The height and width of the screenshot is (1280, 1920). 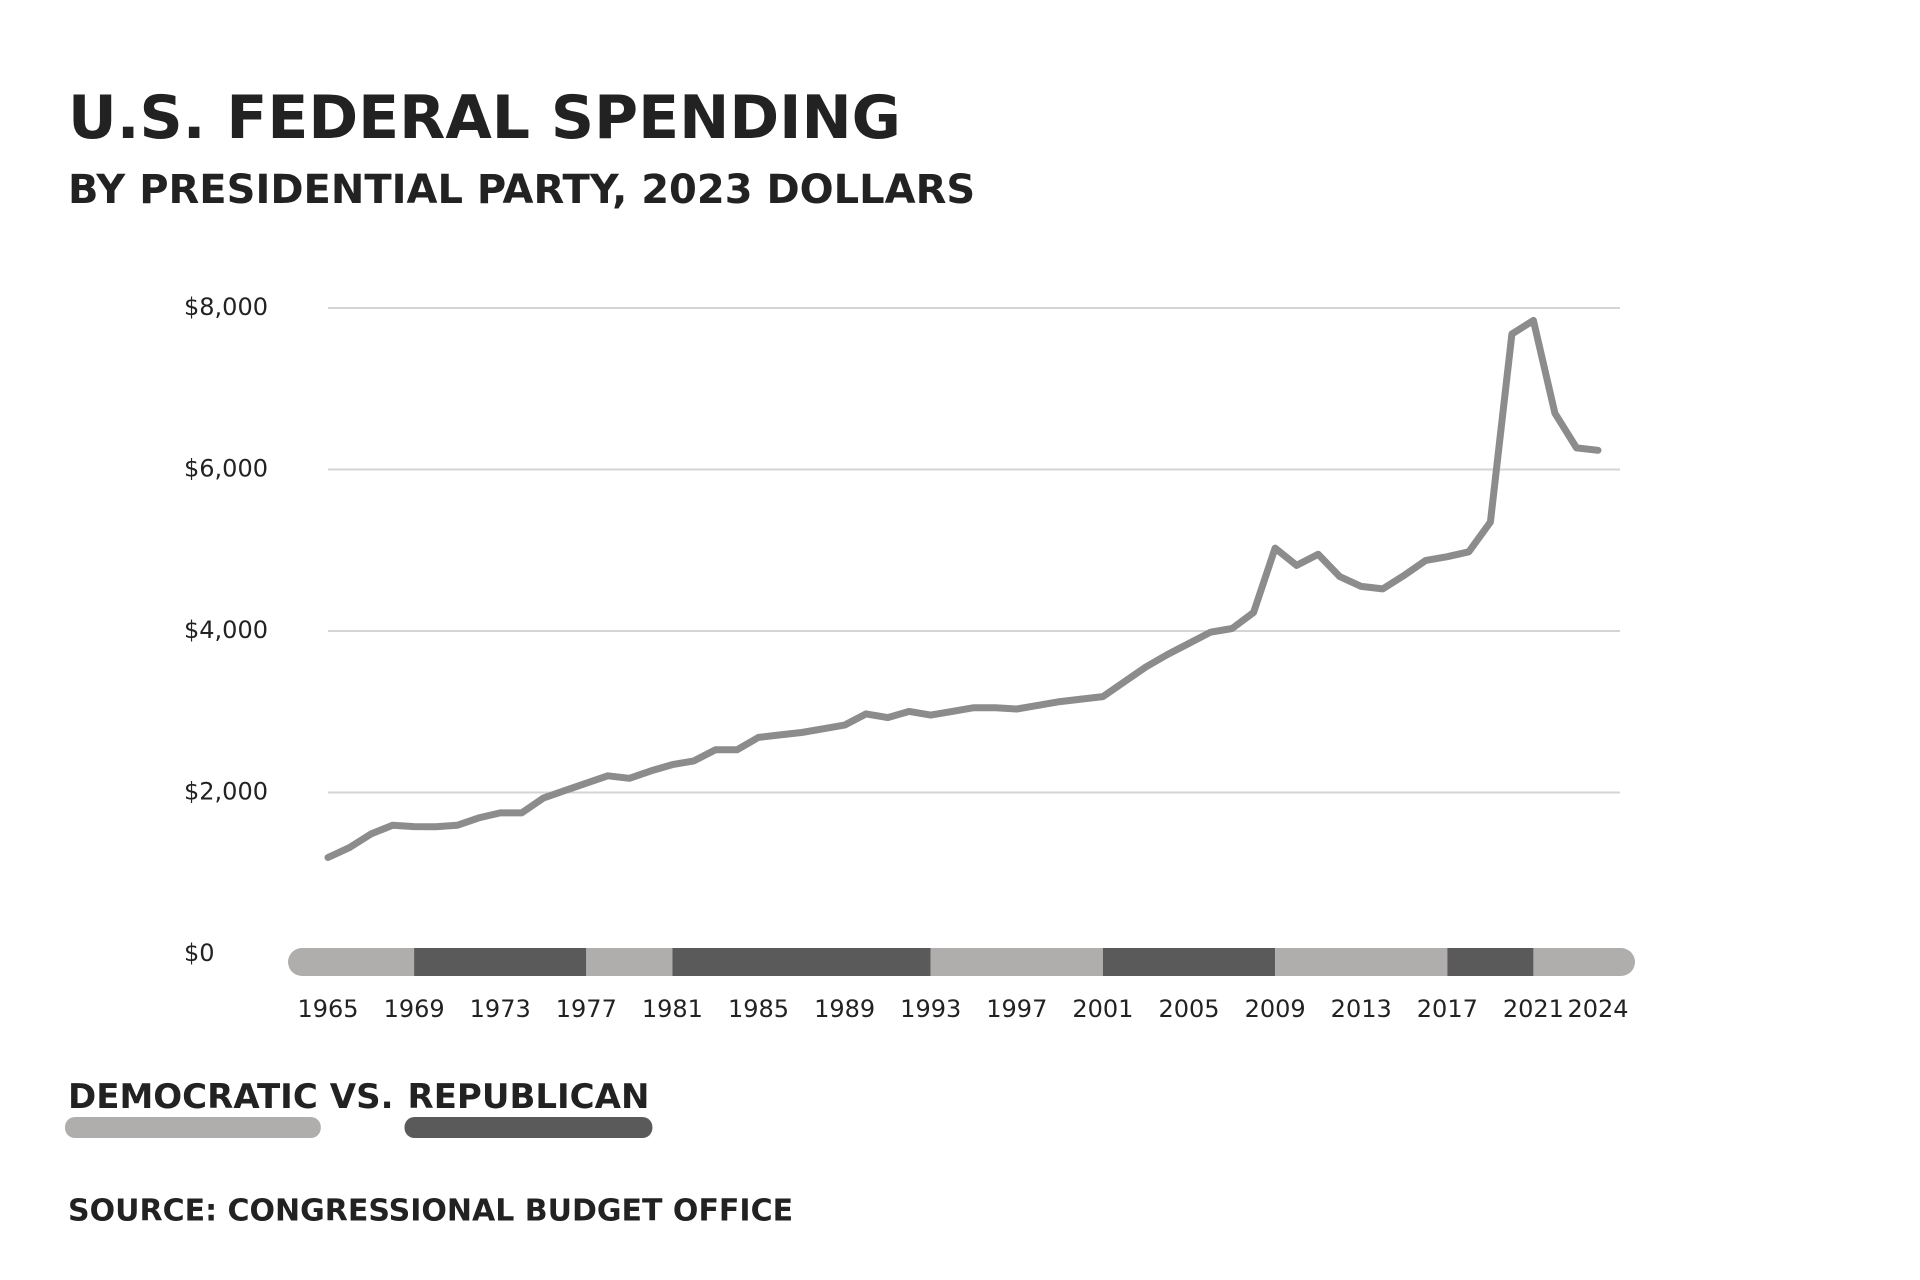 What do you see at coordinates (521, 190) in the screenshot?
I see `chart-subtitle: BY PRESIDENTIAL PARTY, 2023 DOLLARS` at bounding box center [521, 190].